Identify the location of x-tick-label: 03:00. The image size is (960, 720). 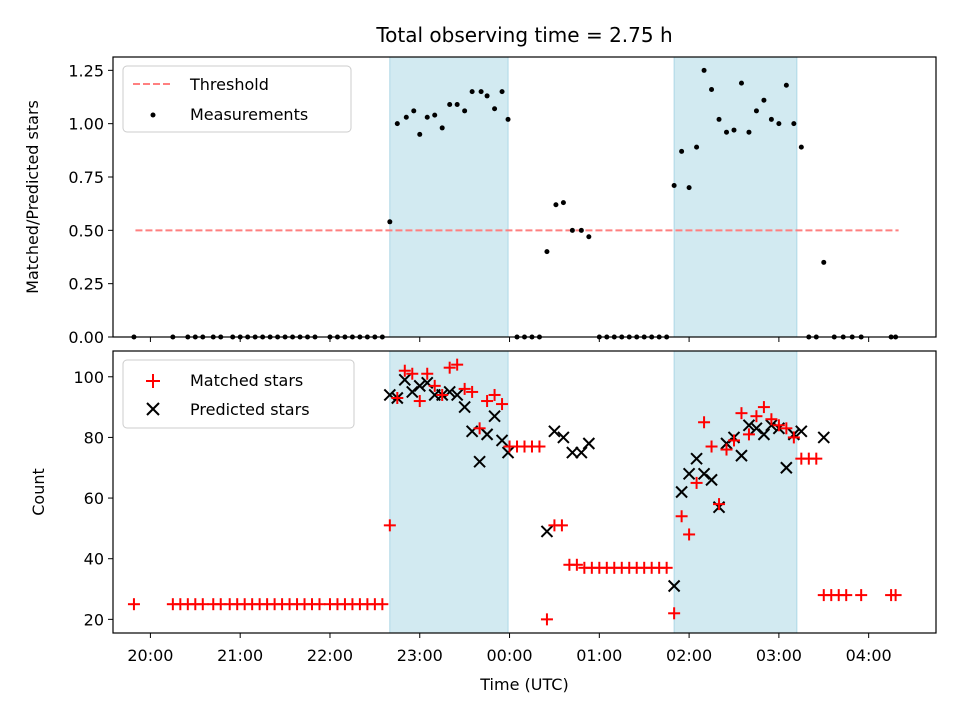
(779, 655).